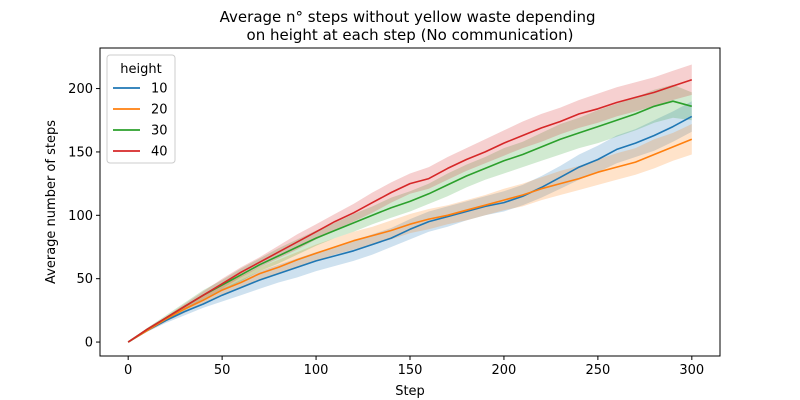 The image size is (800, 400). What do you see at coordinates (80, 89) in the screenshot?
I see `y-tick-label: 200` at bounding box center [80, 89].